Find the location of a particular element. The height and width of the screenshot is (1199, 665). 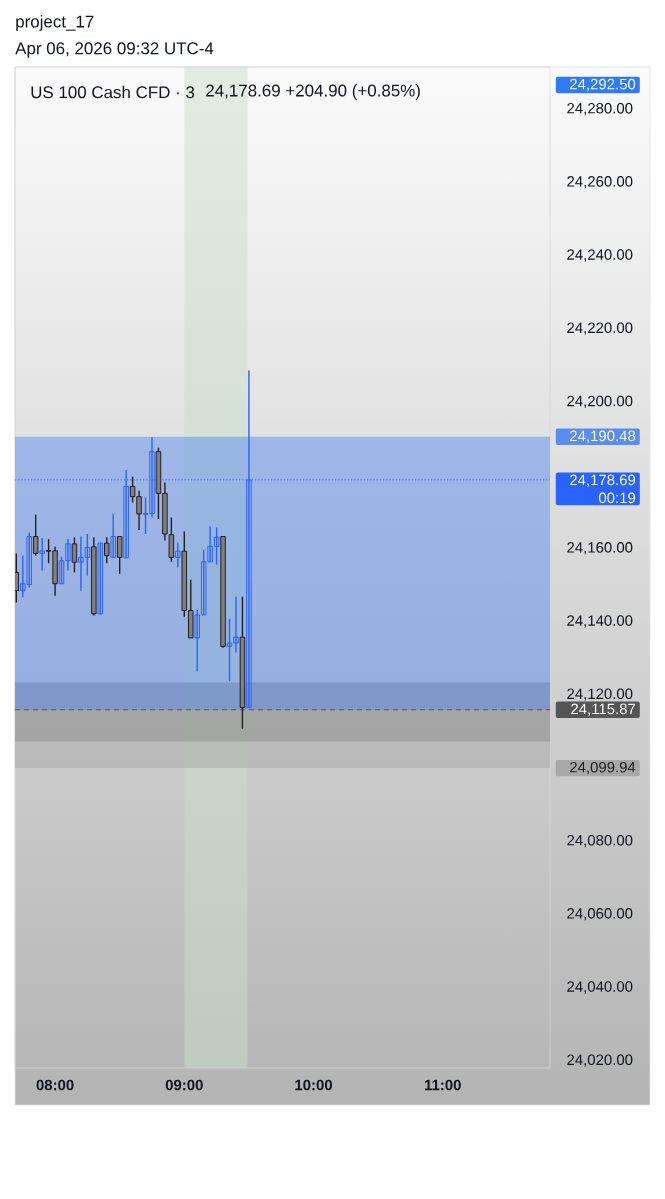

y-tick-label: 24,040.00 is located at coordinates (600, 987).